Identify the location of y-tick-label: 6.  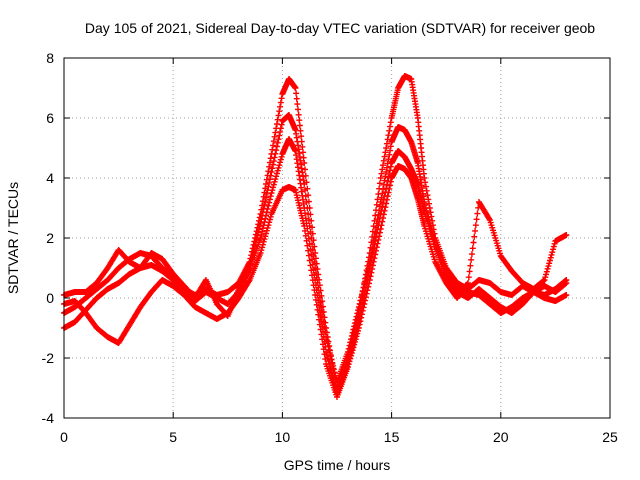
(50, 118).